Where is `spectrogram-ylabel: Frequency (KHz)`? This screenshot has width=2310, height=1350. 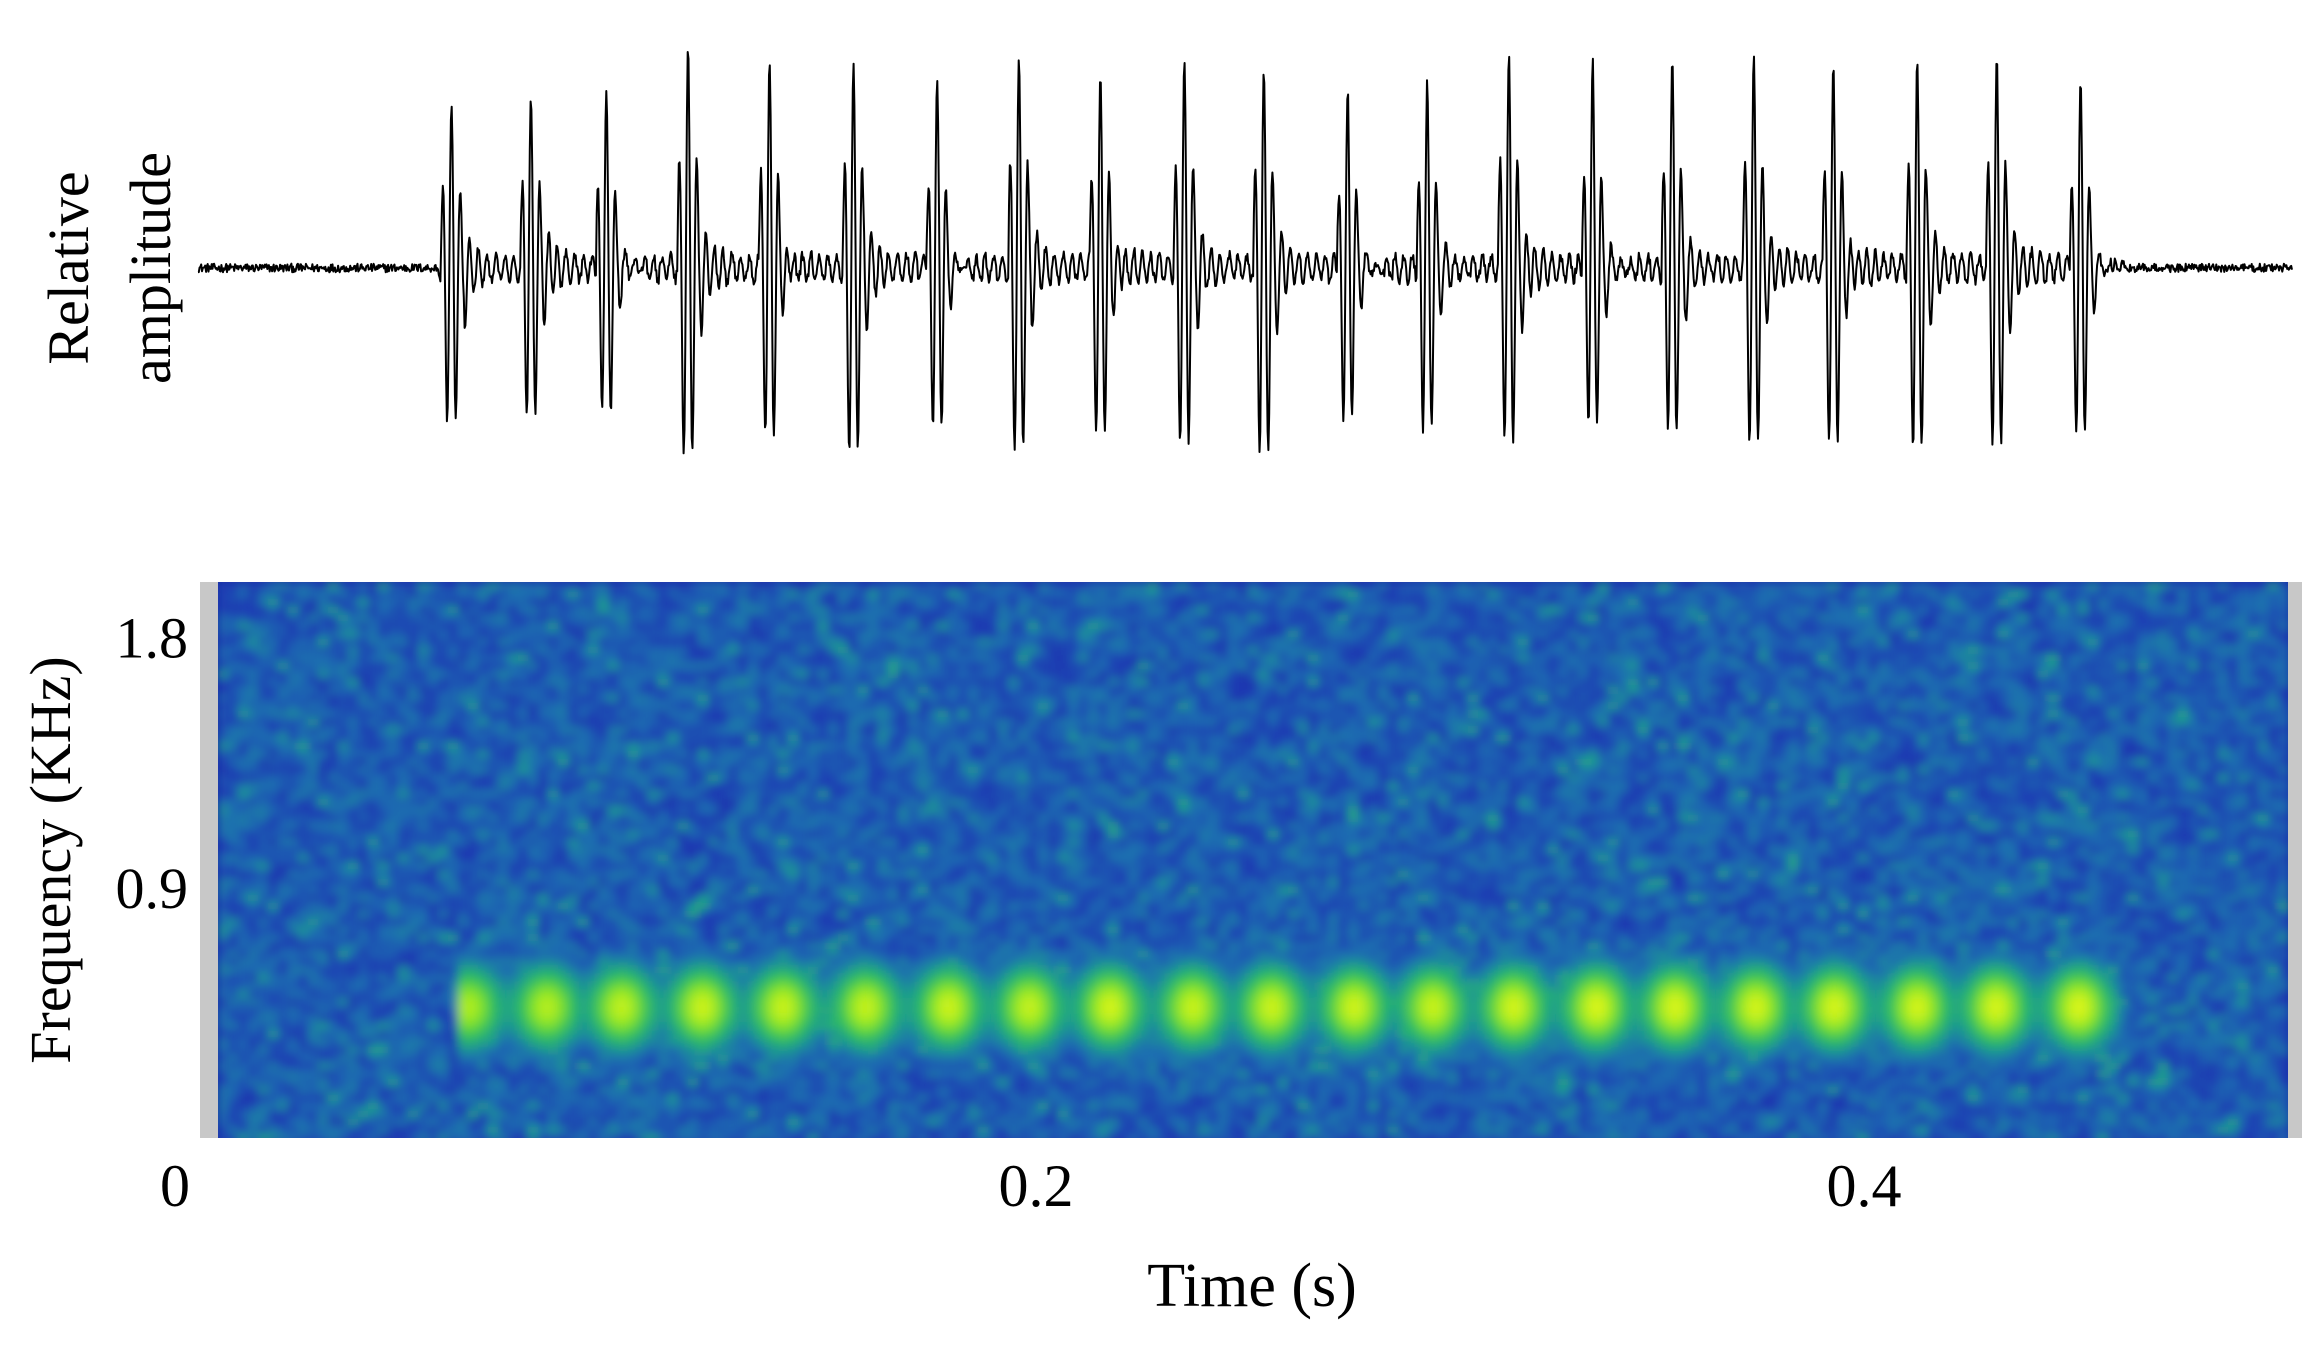 spectrogram-ylabel: Frequency (KHz) is located at coordinates (50, 859).